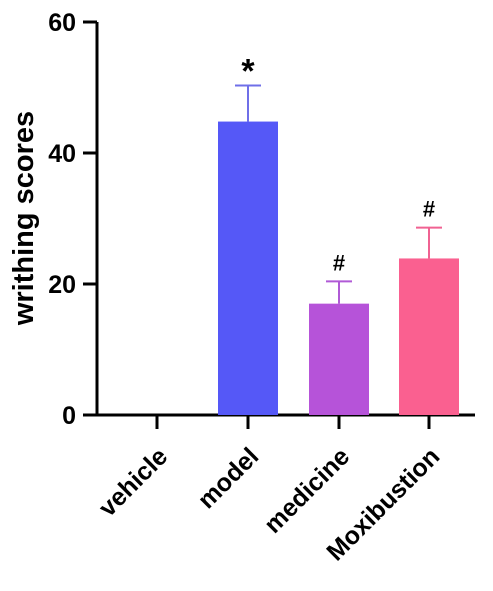 This screenshot has height=591, width=493. What do you see at coordinates (338, 164) in the screenshot?
I see `annotations-layer: * # #` at bounding box center [338, 164].